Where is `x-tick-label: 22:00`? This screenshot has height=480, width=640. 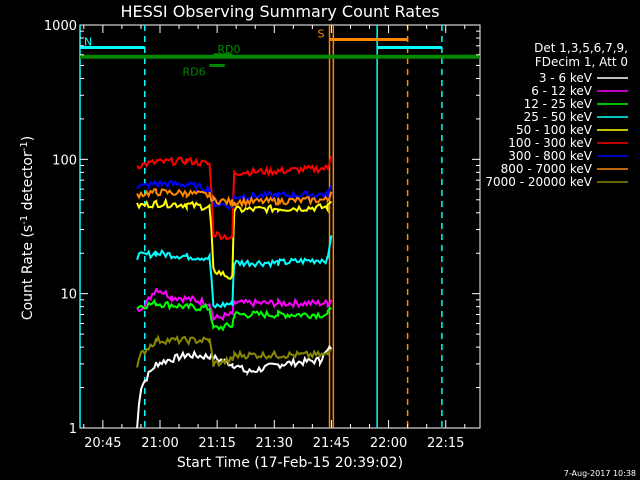
x-tick-label: 22:00 is located at coordinates (388, 443).